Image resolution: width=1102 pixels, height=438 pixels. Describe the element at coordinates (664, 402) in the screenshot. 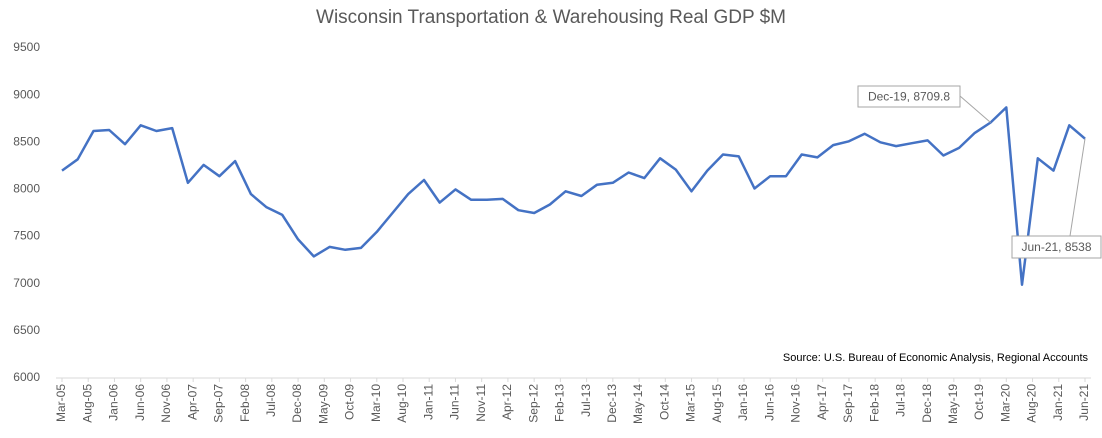

I see `x-tick-label: Oct-14` at that location.